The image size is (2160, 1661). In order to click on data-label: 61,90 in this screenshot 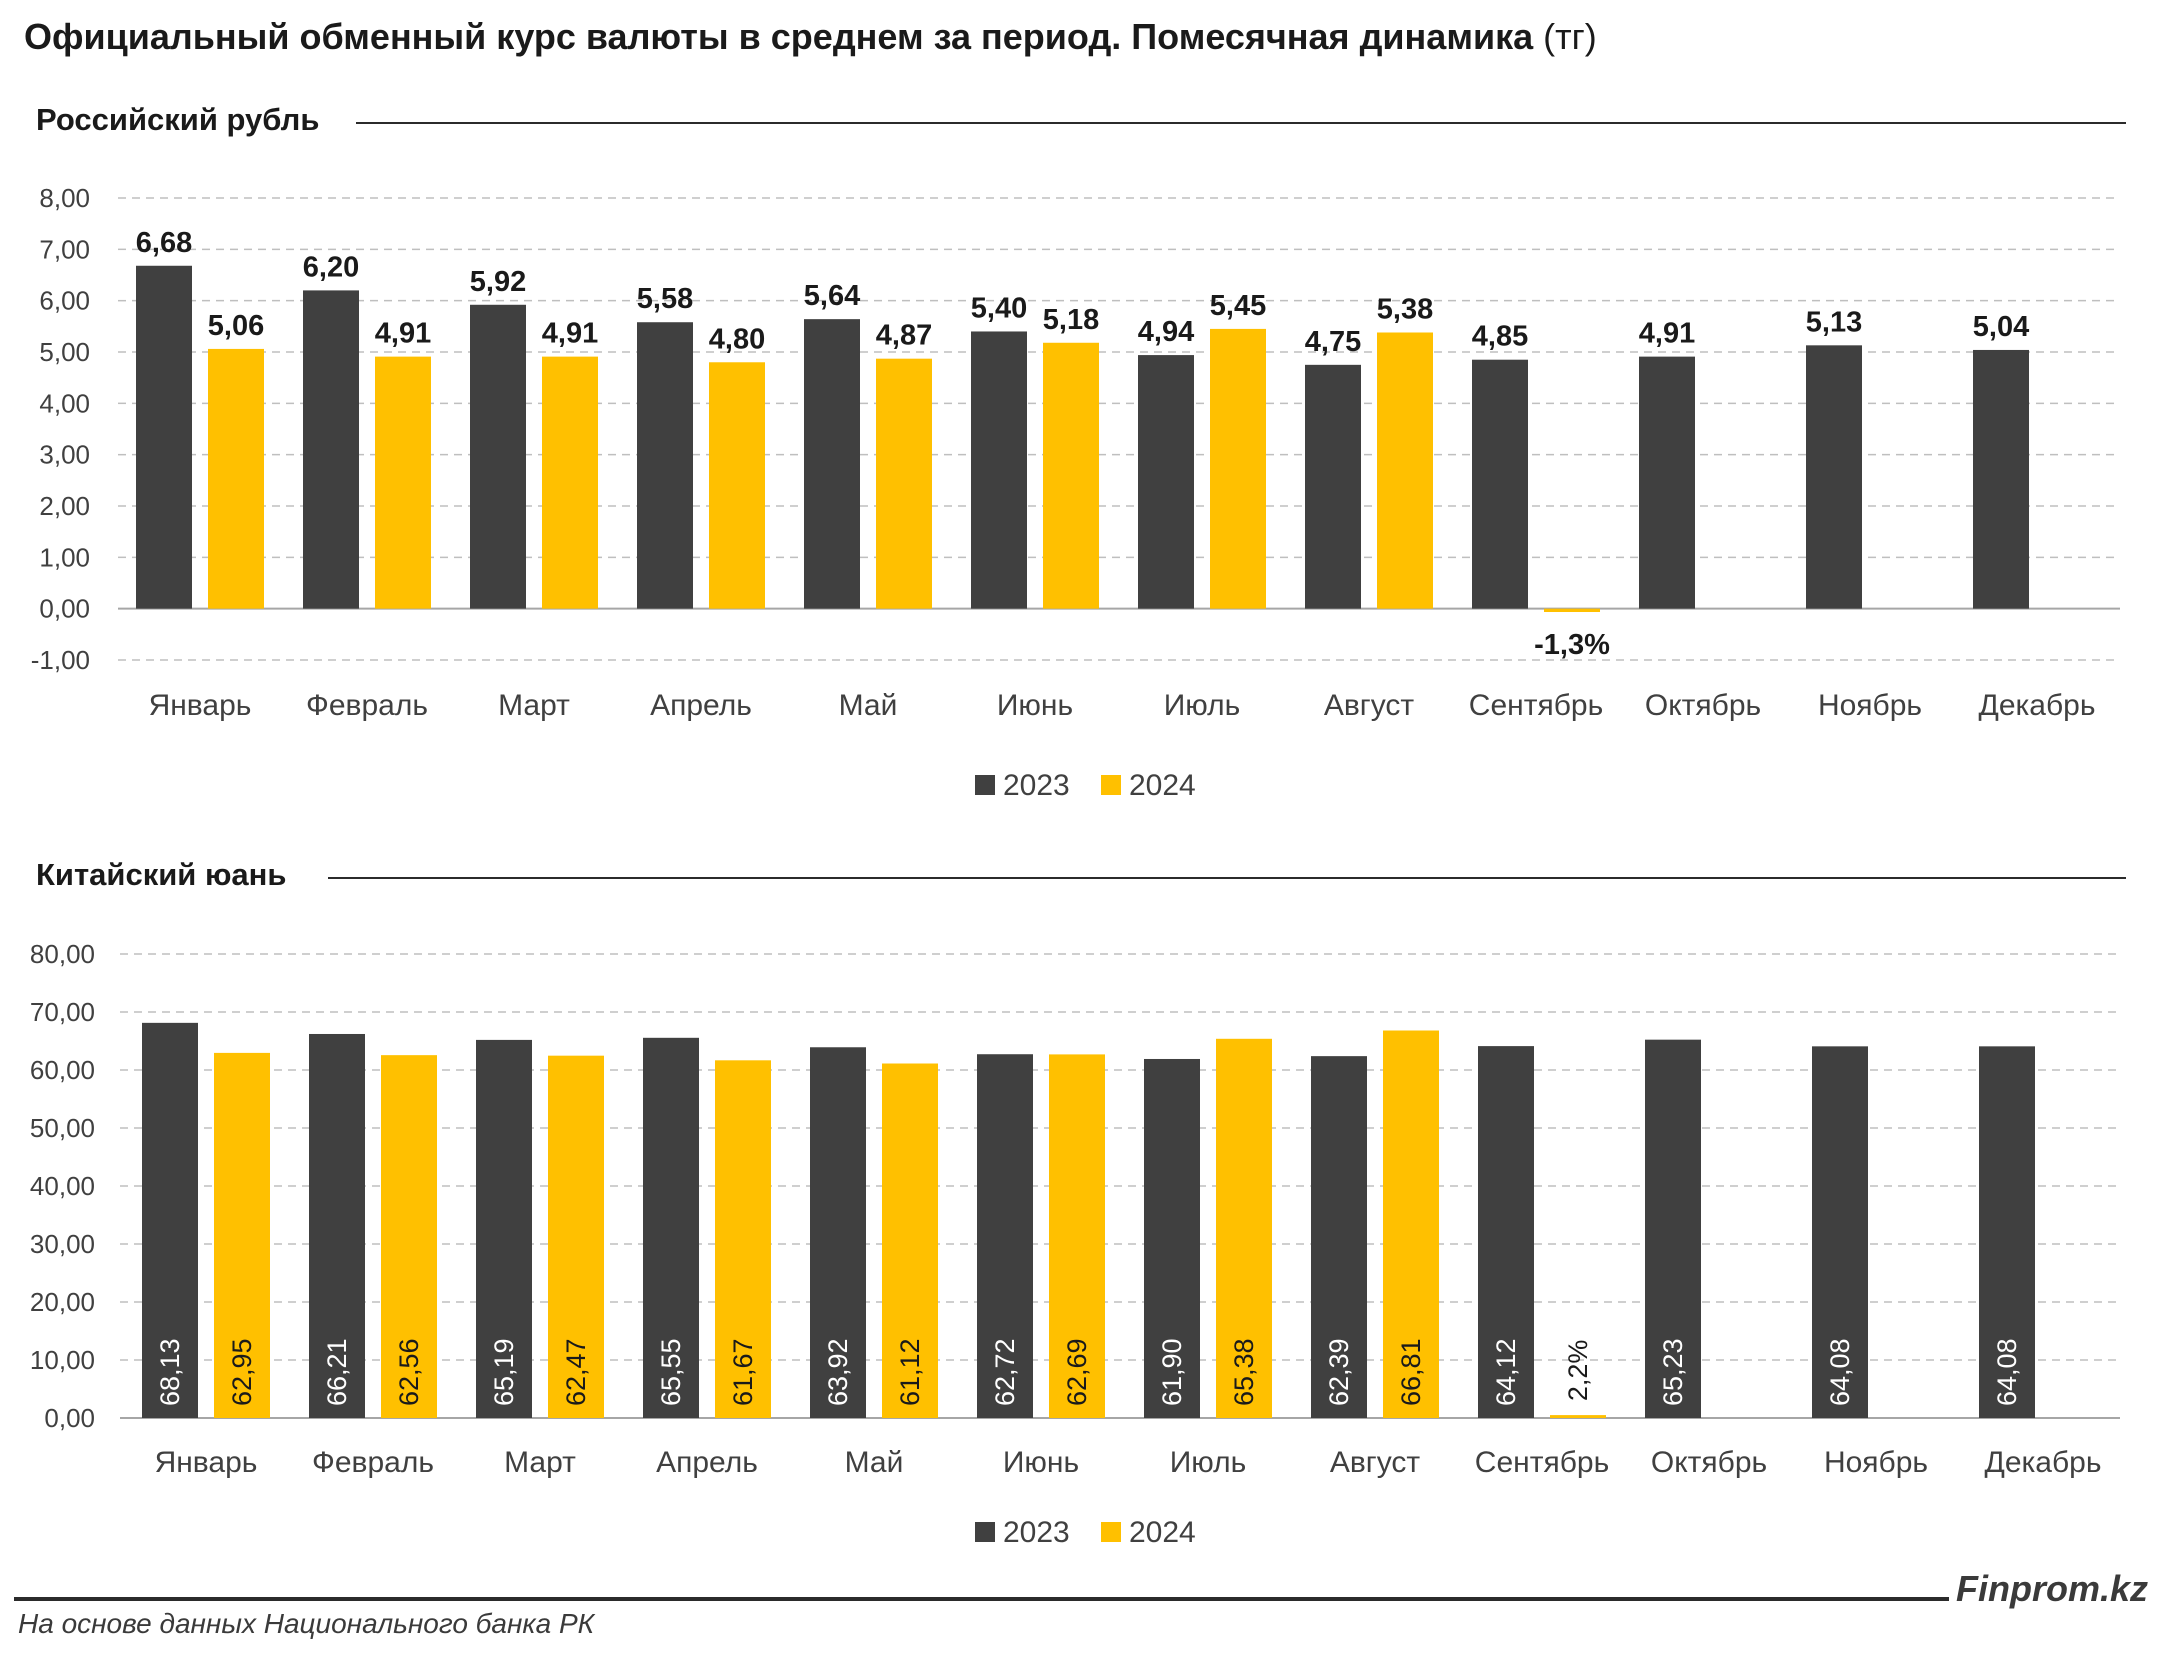, I will do `click(1172, 1372)`.